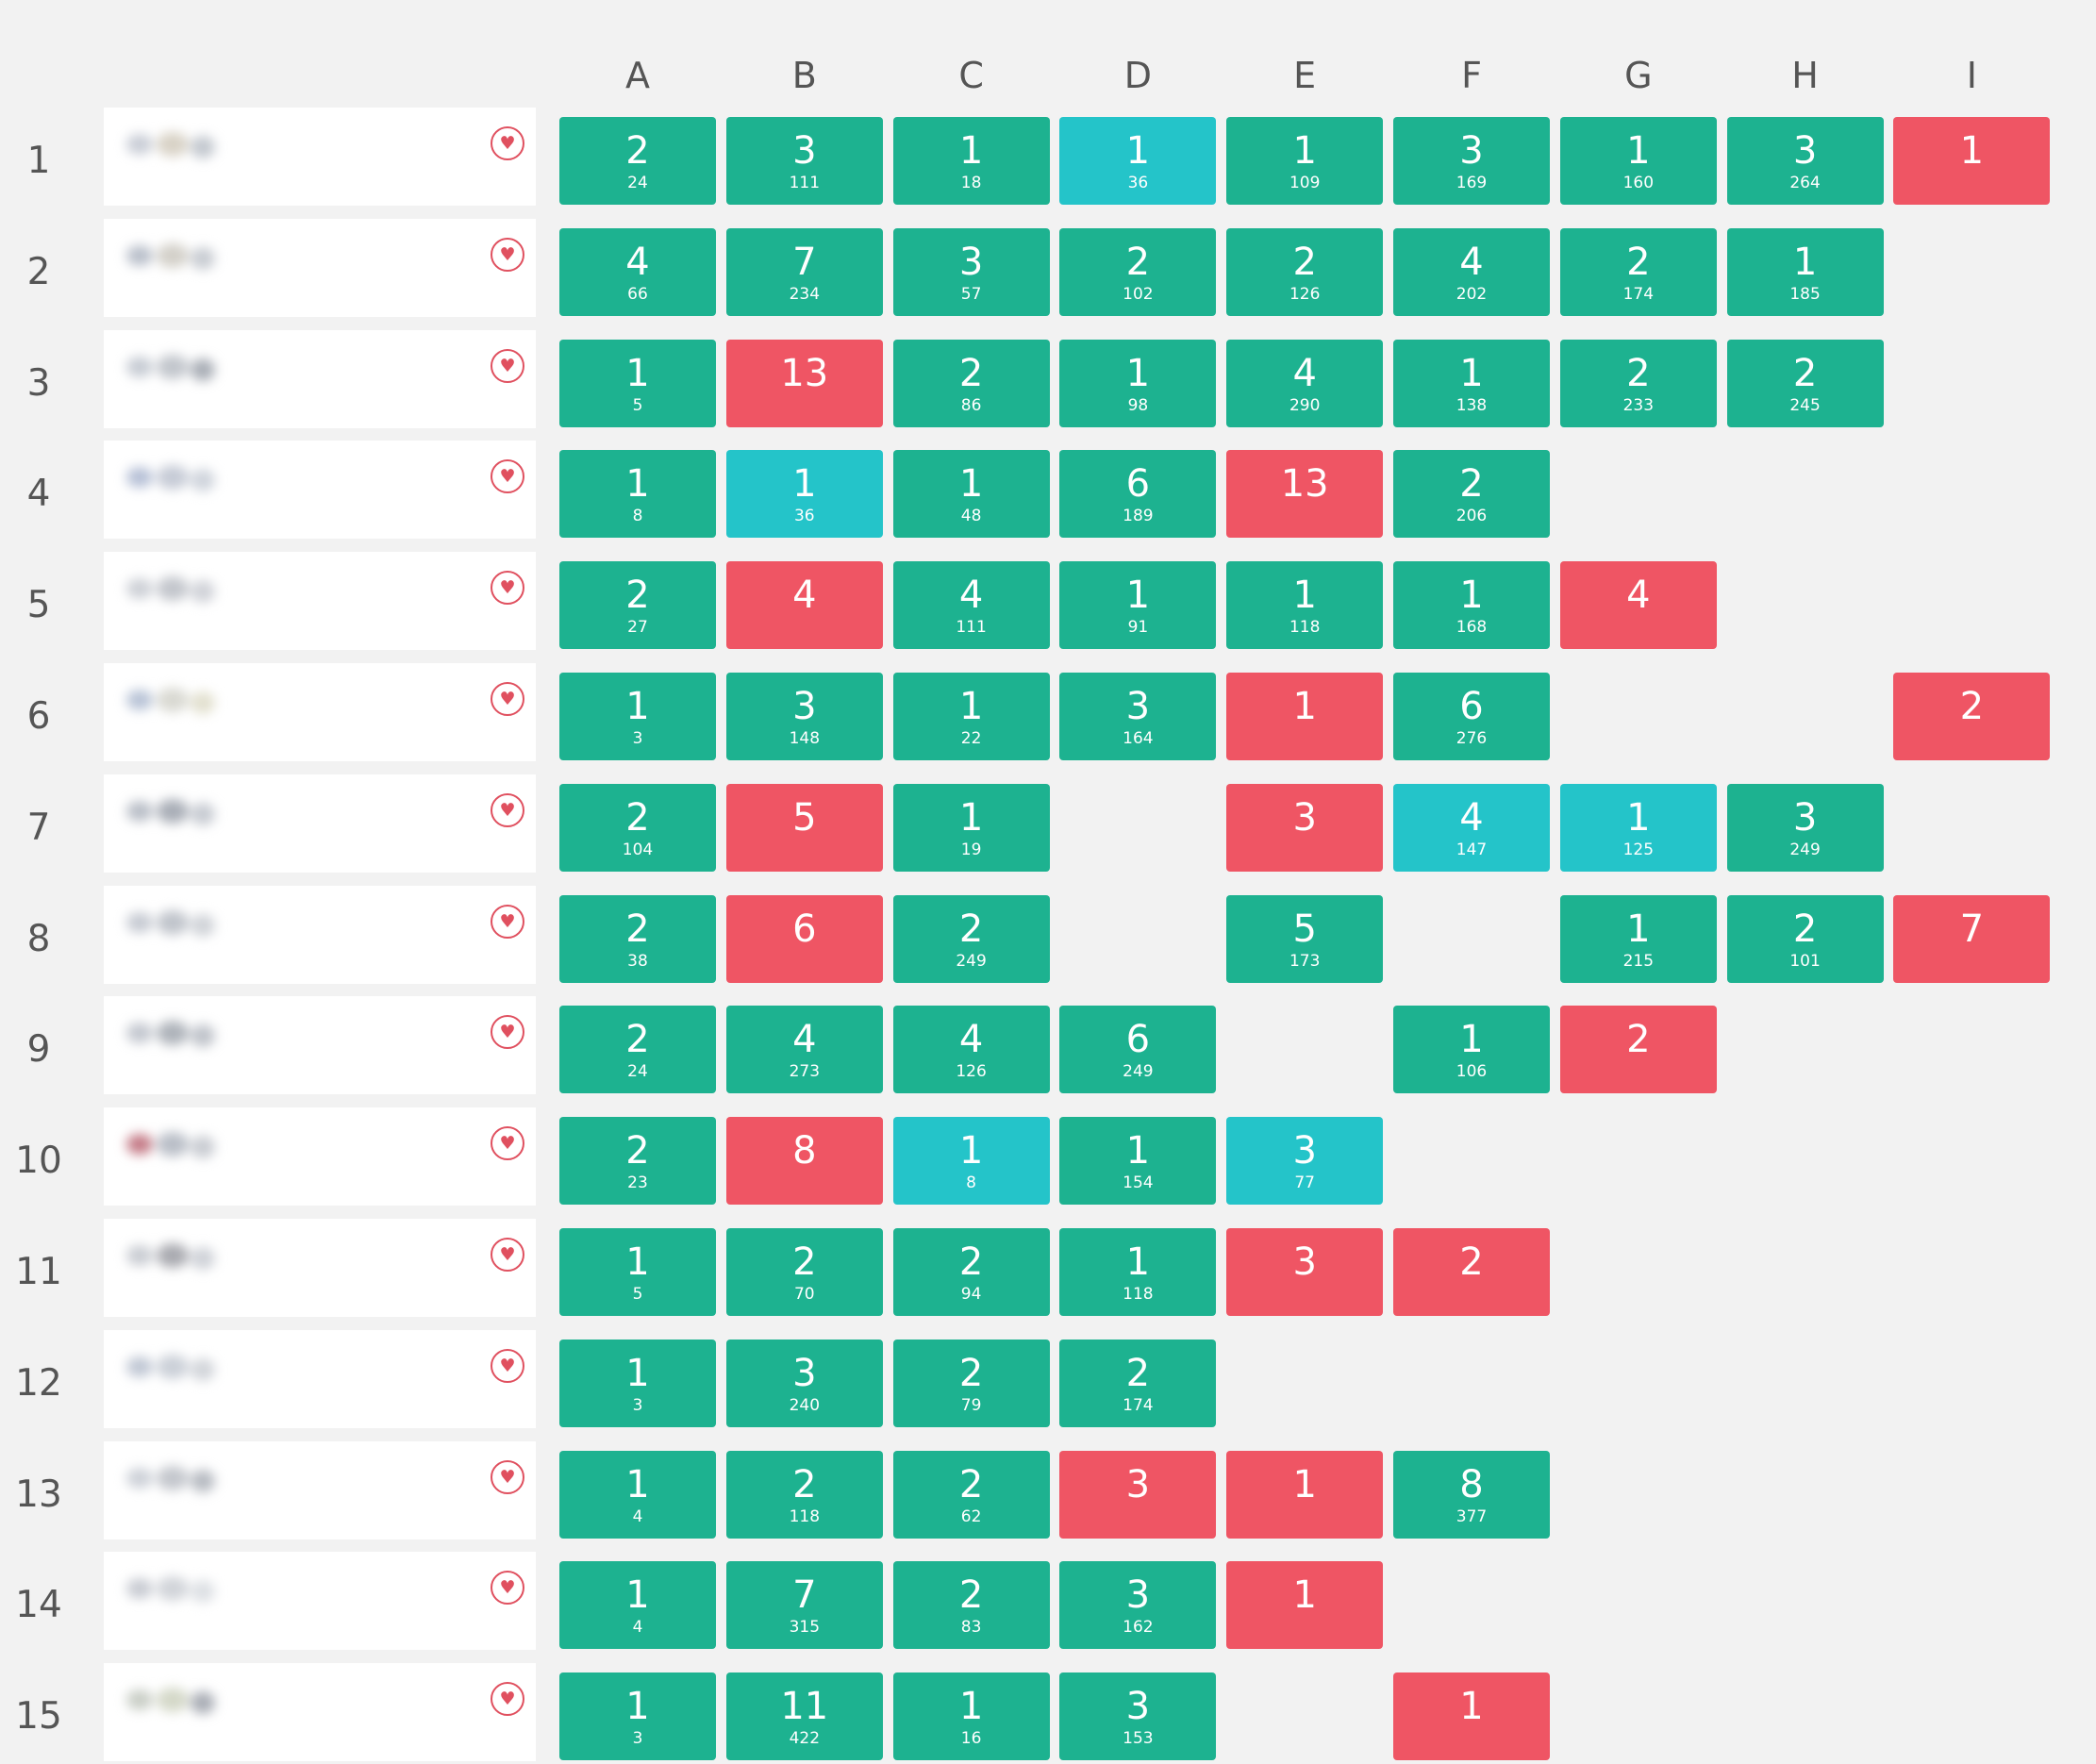  I want to click on problem-cell-d: 1 154, so click(1138, 1162).